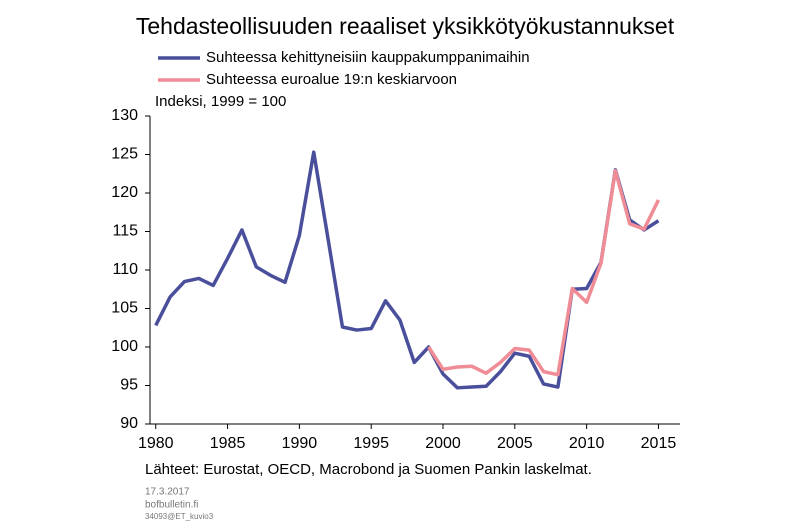 The height and width of the screenshot is (522, 800). I want to click on y-tick-label: 130, so click(124, 115).